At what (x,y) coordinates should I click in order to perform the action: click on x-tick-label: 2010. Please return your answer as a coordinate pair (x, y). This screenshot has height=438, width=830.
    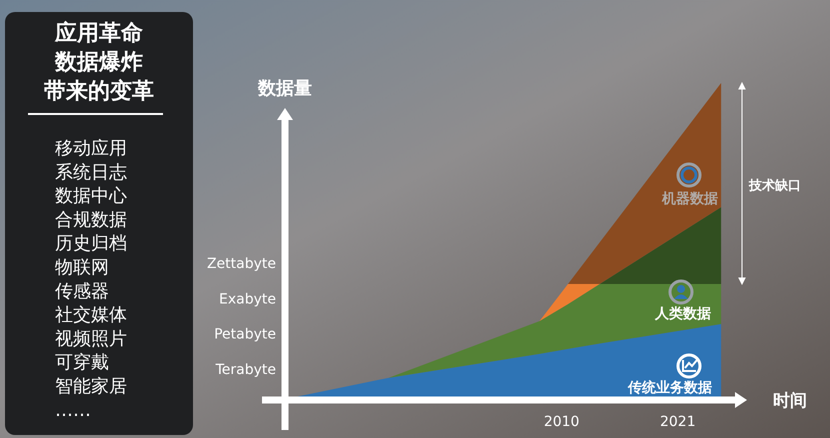
    Looking at the image, I should click on (562, 422).